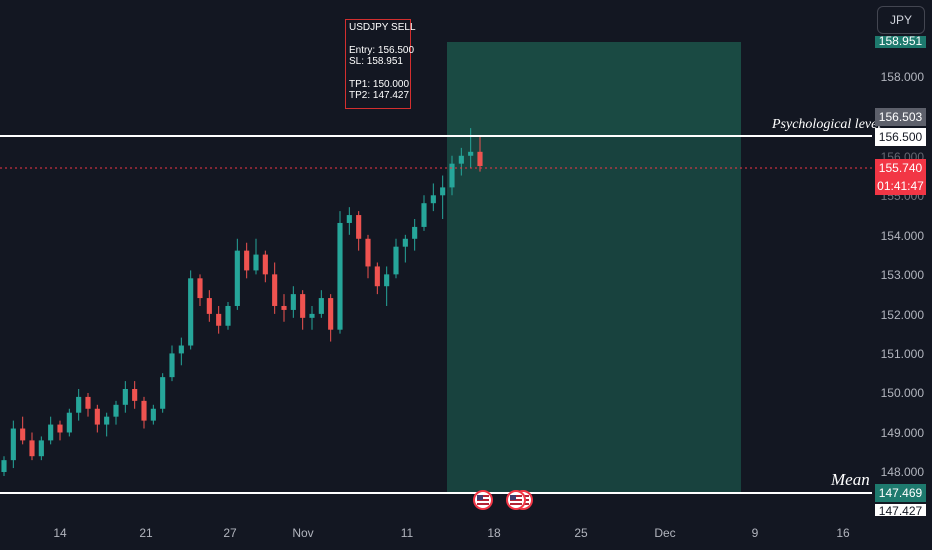 Image resolution: width=932 pixels, height=550 pixels. I want to click on price-tick: 151.000, so click(902, 354).